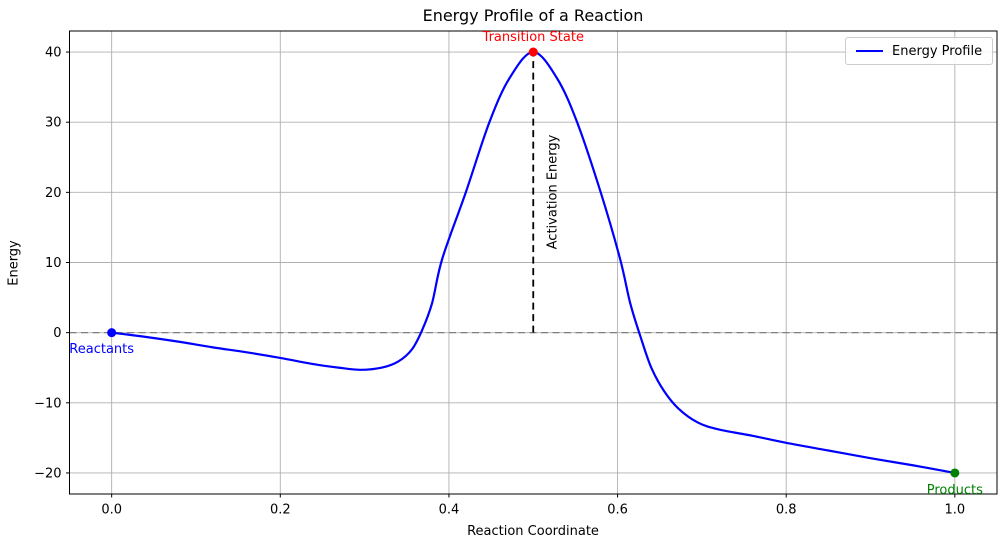 This screenshot has width=1008, height=547. What do you see at coordinates (533, 52) in the screenshot?
I see `transition-state-marker` at bounding box center [533, 52].